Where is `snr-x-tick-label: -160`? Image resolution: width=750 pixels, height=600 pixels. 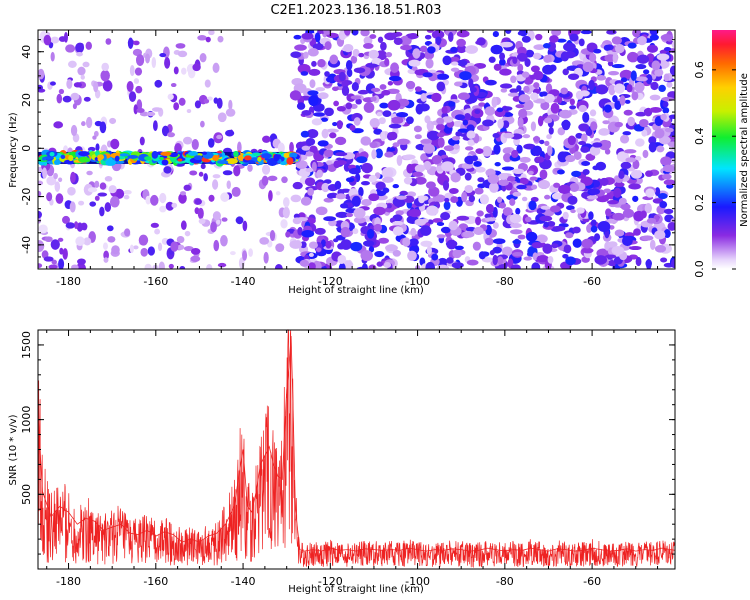
snr-x-tick-label: -160 is located at coordinates (155, 581).